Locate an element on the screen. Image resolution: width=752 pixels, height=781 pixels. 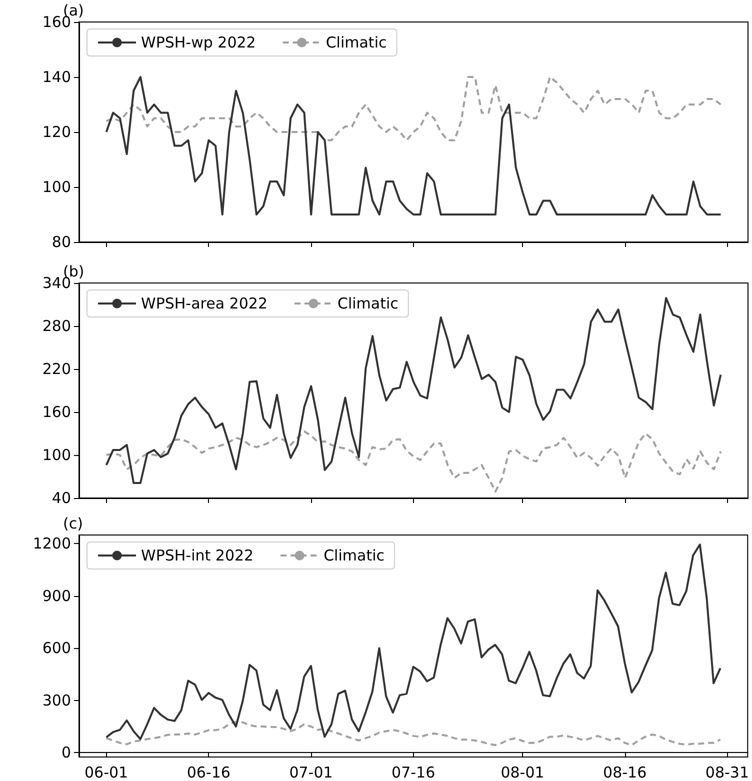
y-tick-label: 300 is located at coordinates (56, 700).